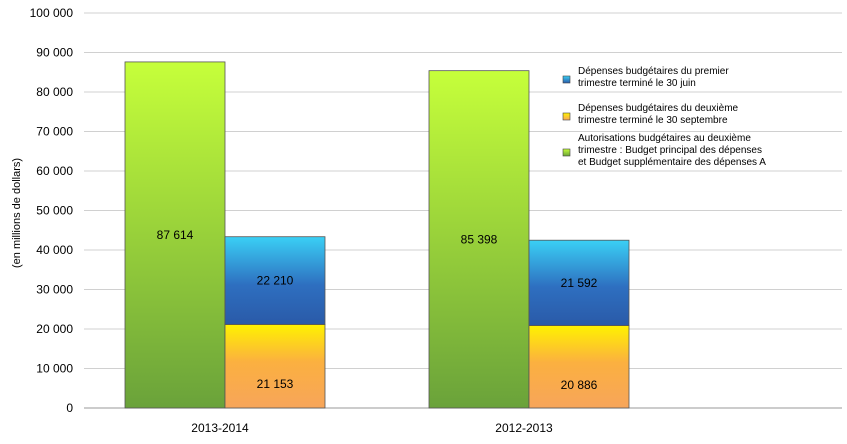 This screenshot has height=444, width=847. Describe the element at coordinates (524, 428) in the screenshot. I see `x-category-label: 2012-2013` at that location.